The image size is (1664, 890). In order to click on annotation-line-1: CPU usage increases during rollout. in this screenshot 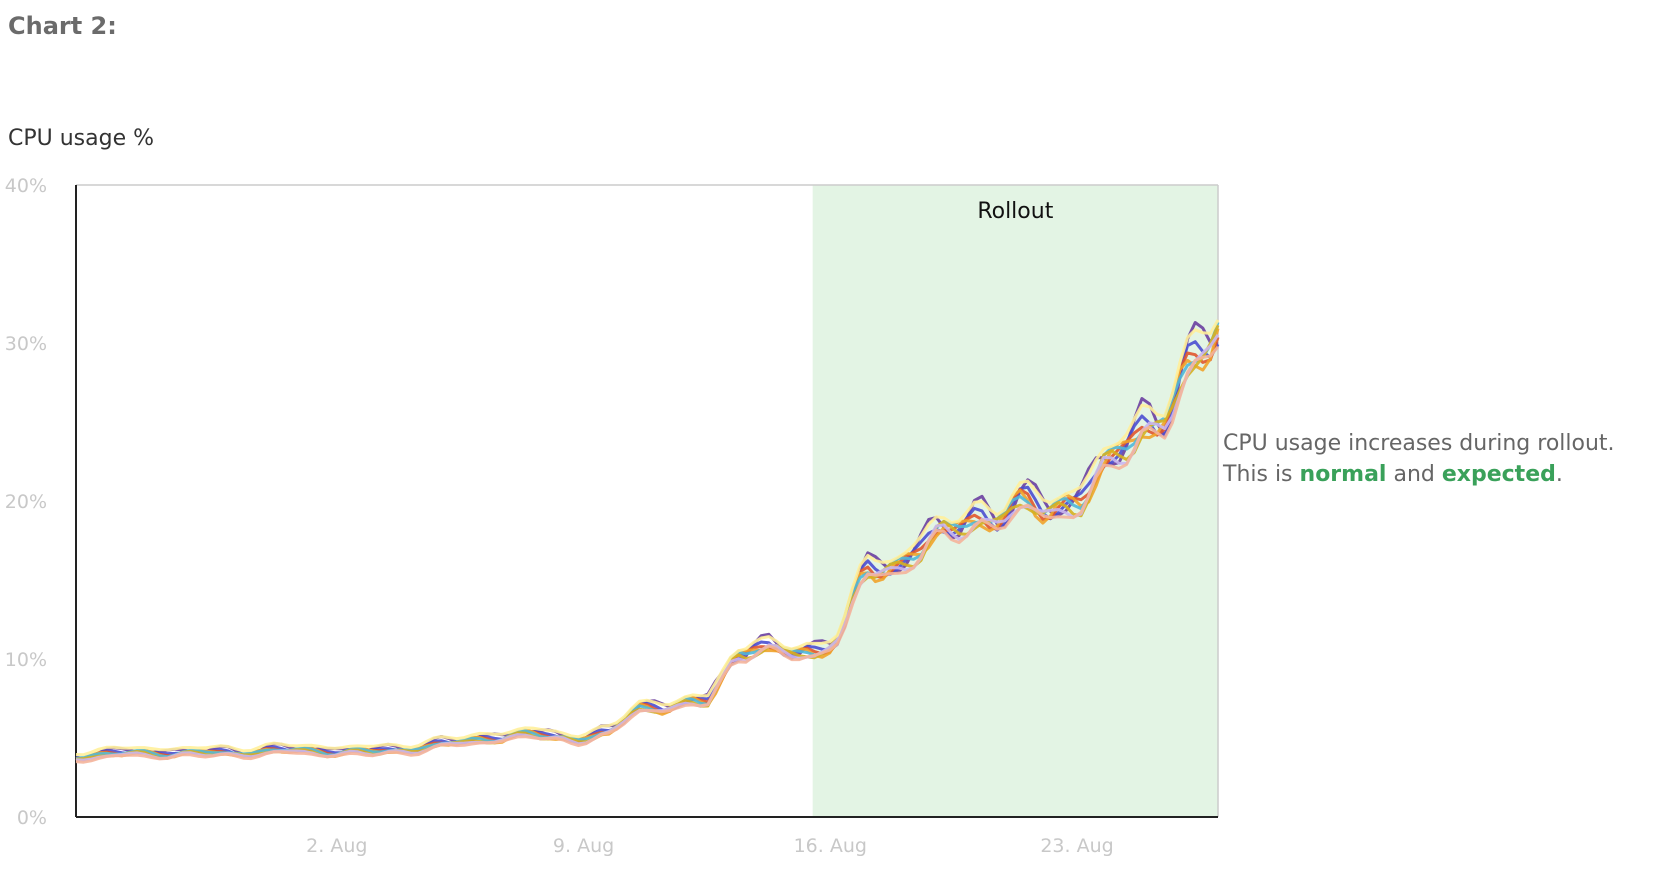, I will do `click(1419, 443)`.